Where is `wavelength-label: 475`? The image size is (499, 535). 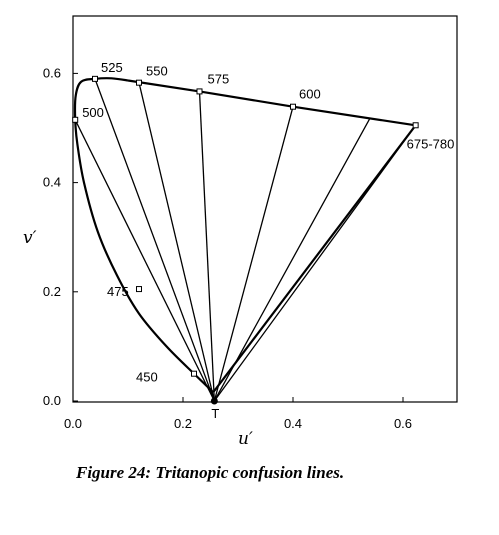 wavelength-label: 475 is located at coordinates (118, 291).